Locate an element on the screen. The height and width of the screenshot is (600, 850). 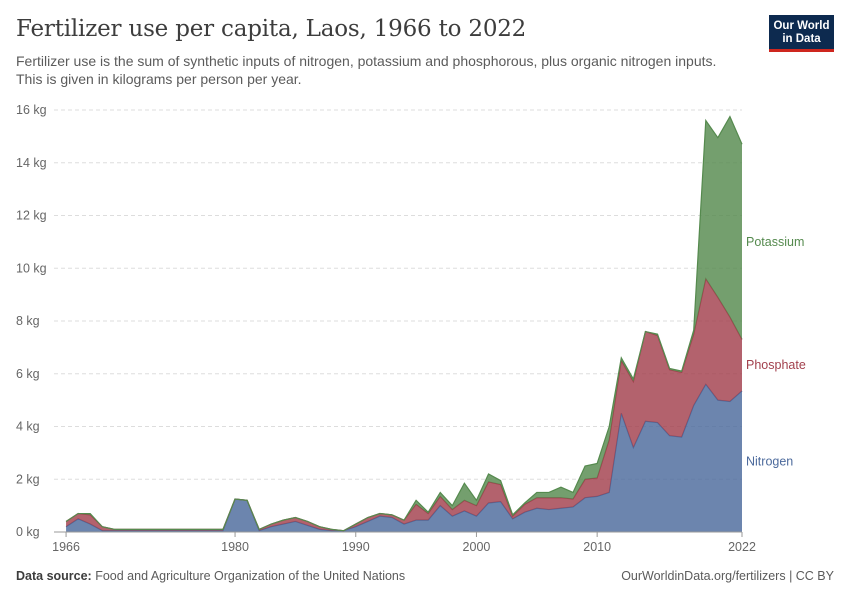
y-tick-label: 6 kg is located at coordinates (28, 374).